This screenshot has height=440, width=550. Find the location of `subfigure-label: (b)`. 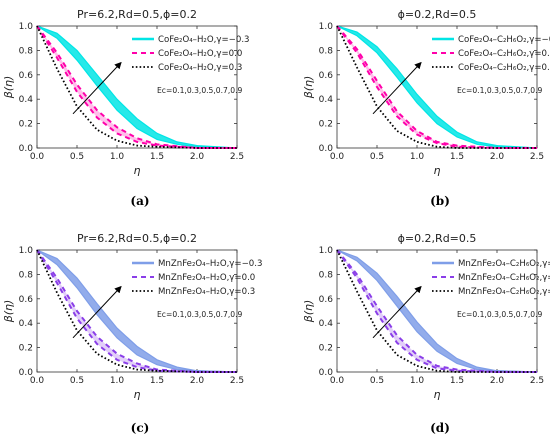

subfigure-label: (b) is located at coordinates (440, 201).